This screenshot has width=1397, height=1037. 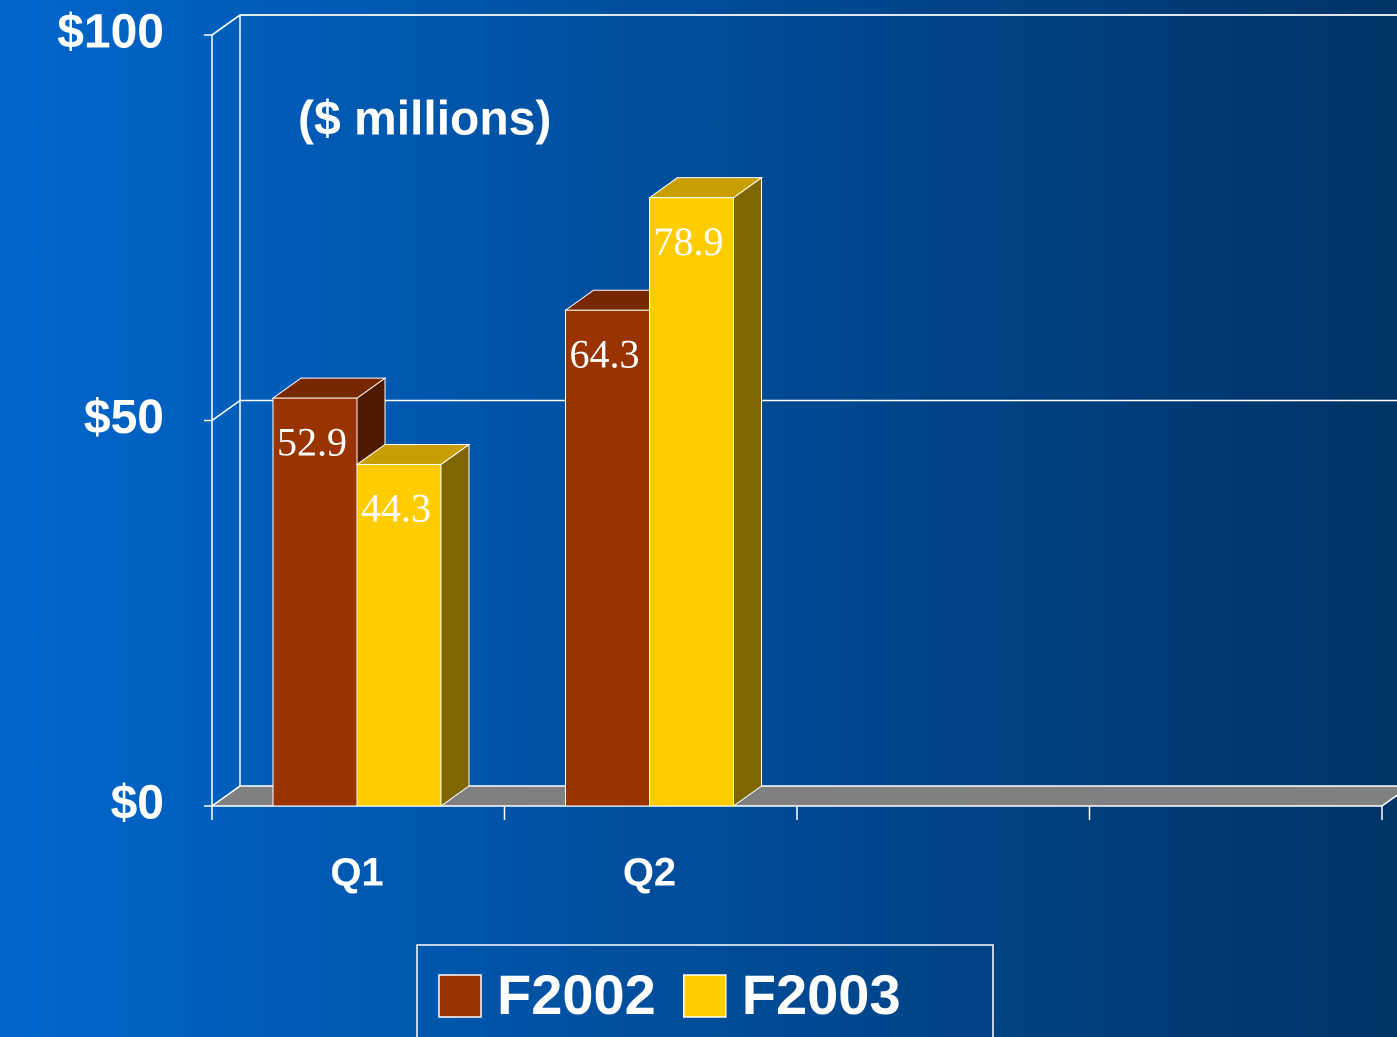 I want to click on legend-label: F2002, so click(x=576, y=994).